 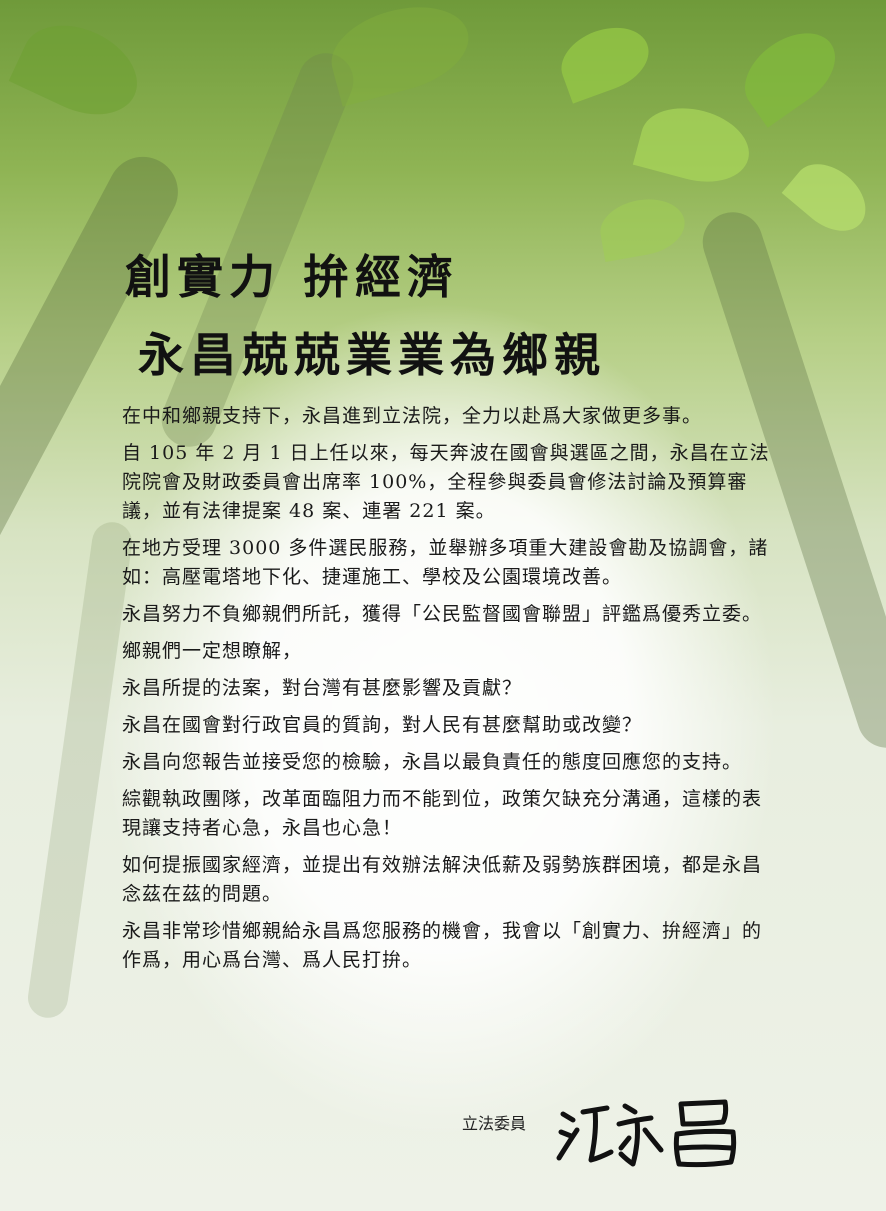 I want to click on paragraph: 如何提振國家經濟，並提出有效辦法解決低薪及弱勢族群困境，都是永昌念茲在茲的問題。, so click(x=442, y=879).